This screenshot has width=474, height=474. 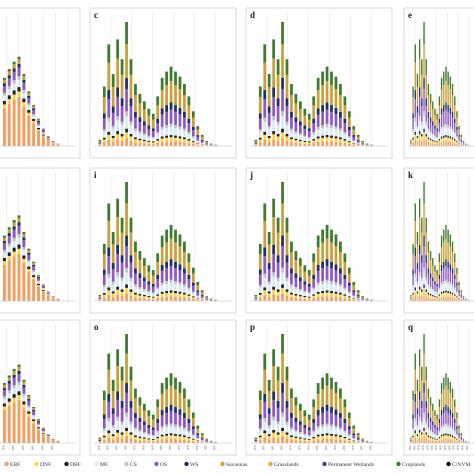 What do you see at coordinates (319, 83) in the screenshot?
I see `panel-d: d` at bounding box center [319, 83].